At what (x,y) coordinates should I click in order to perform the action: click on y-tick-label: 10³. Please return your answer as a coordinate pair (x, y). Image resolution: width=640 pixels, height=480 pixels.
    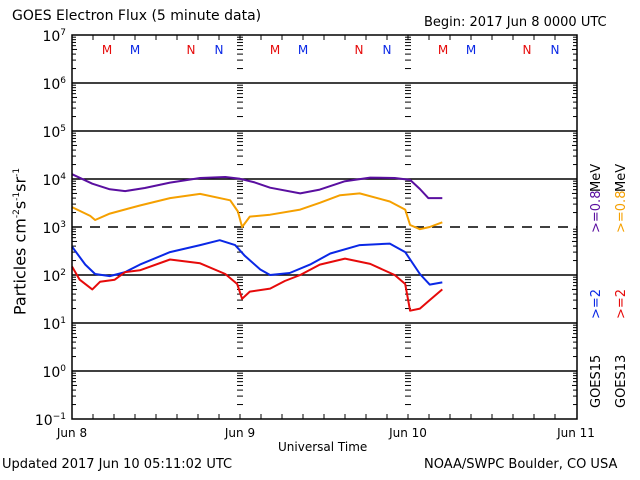
    Looking at the image, I should click on (54, 228).